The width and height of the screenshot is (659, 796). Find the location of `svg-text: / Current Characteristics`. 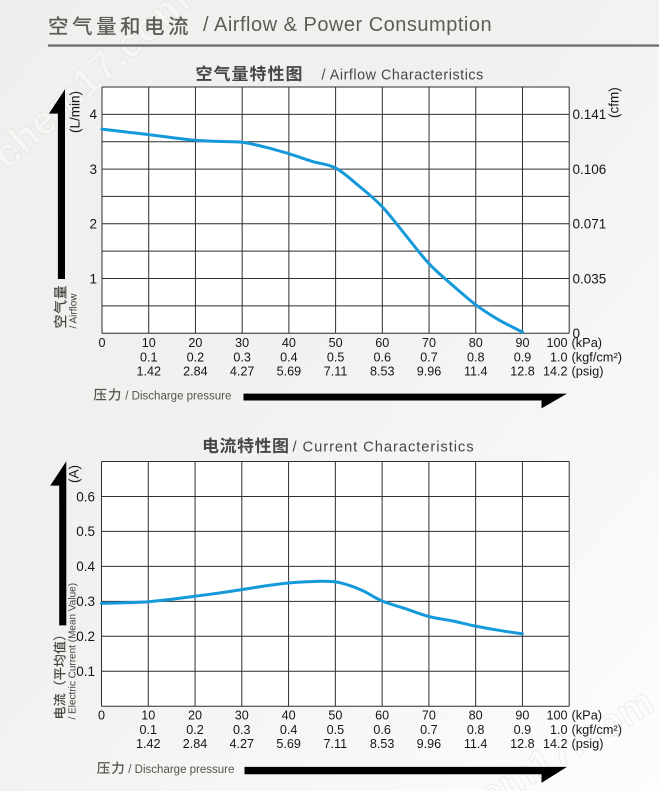

svg-text: / Current Characteristics is located at coordinates (384, 448).